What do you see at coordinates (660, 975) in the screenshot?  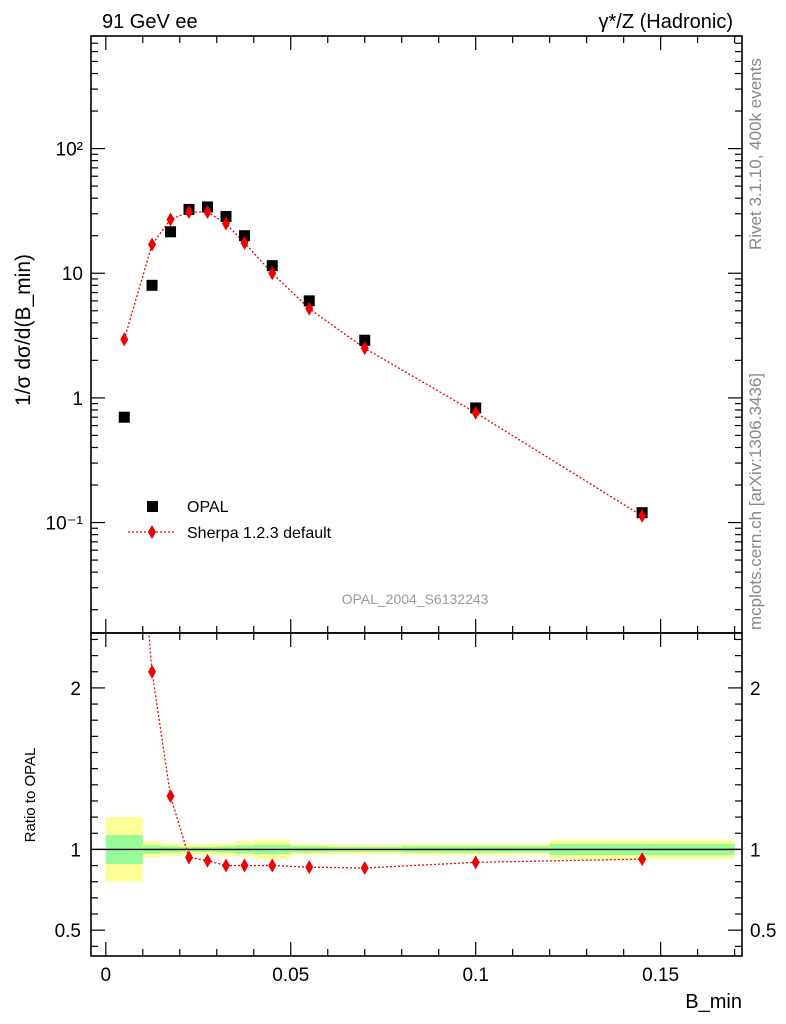 I see `x-tick-label: 0.15` at bounding box center [660, 975].